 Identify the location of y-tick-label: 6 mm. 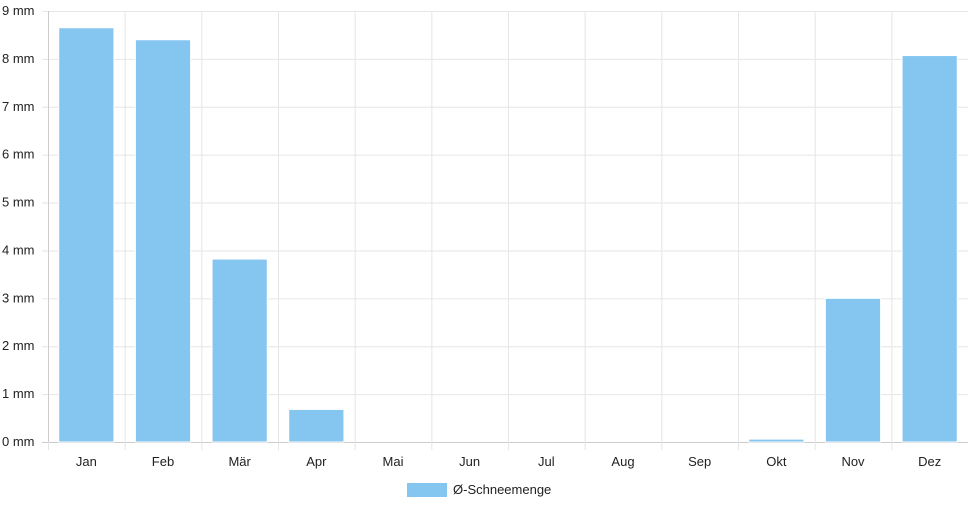
(18, 154).